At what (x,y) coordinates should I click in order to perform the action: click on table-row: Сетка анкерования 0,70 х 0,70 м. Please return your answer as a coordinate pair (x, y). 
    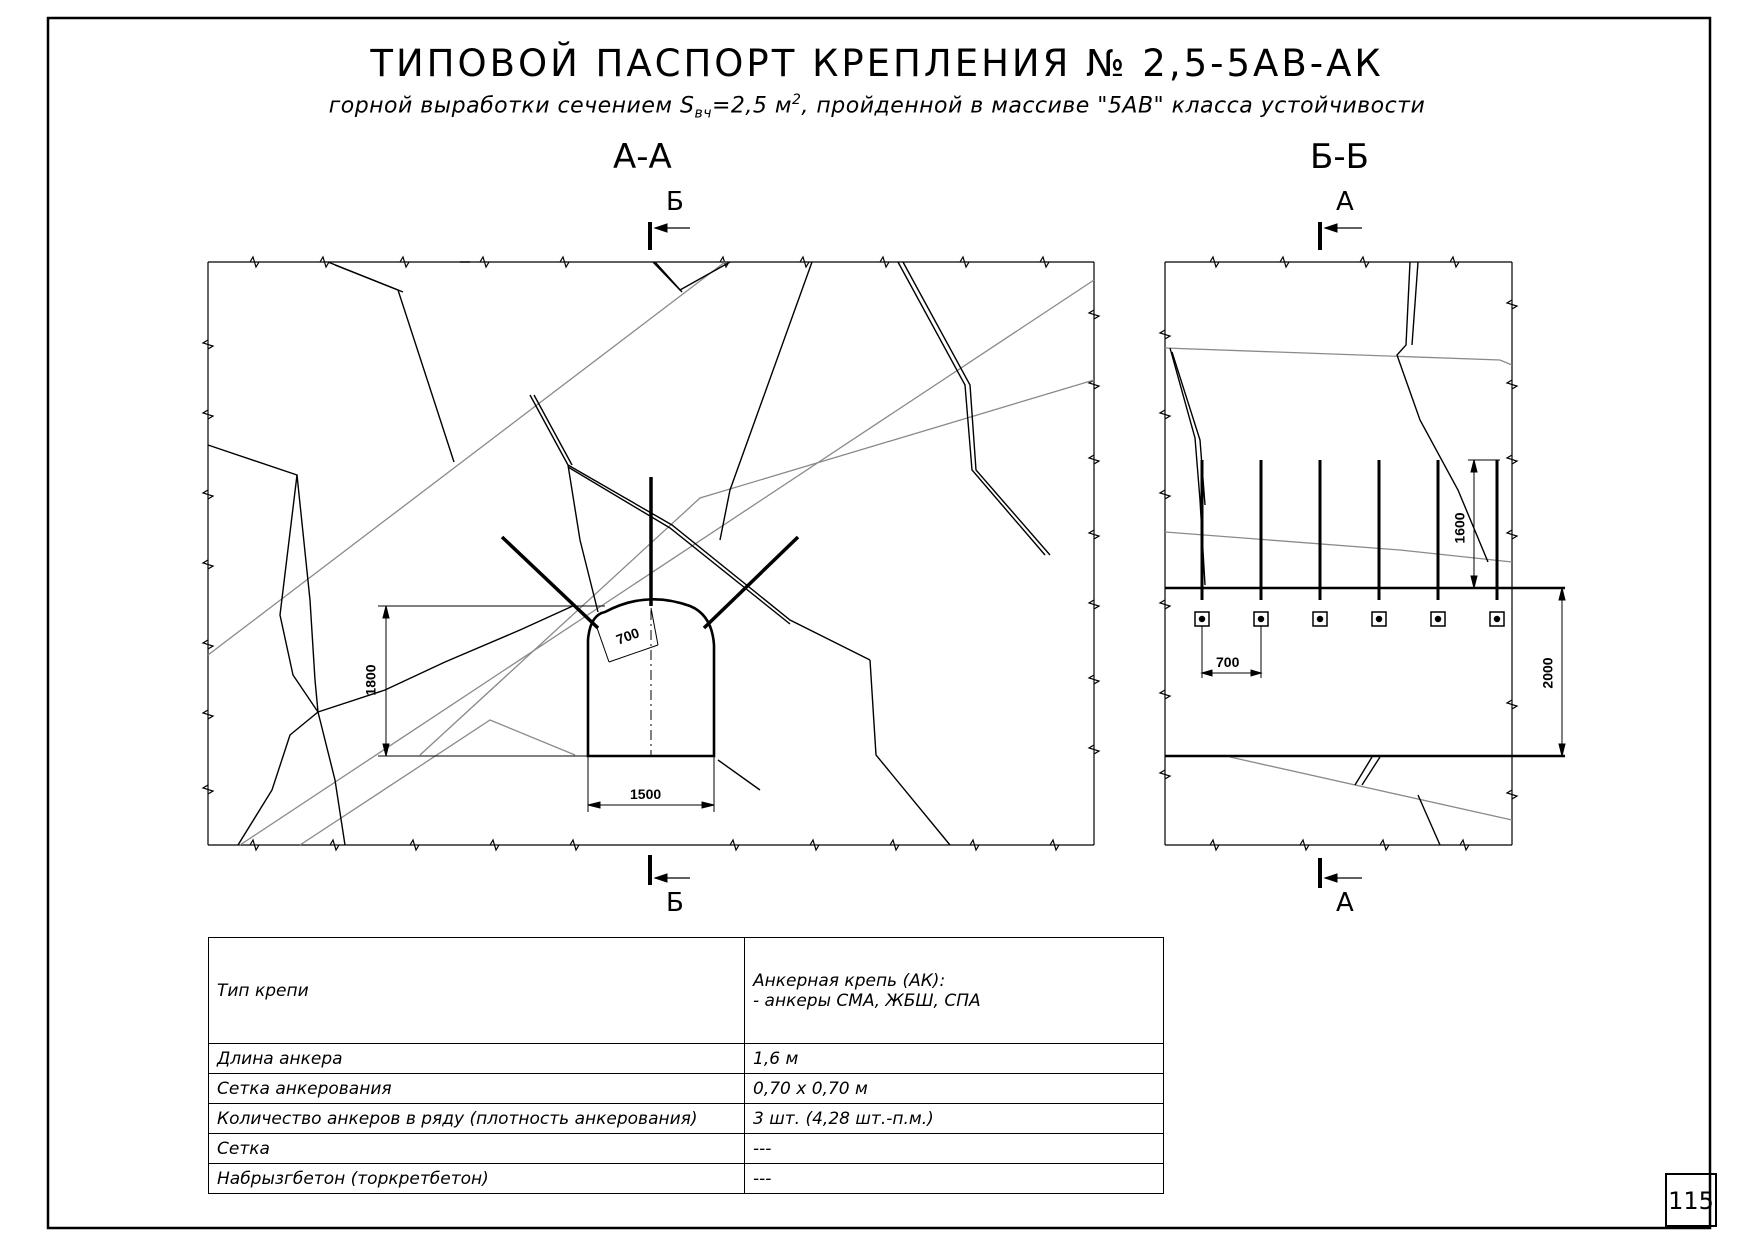
    Looking at the image, I should click on (686, 1088).